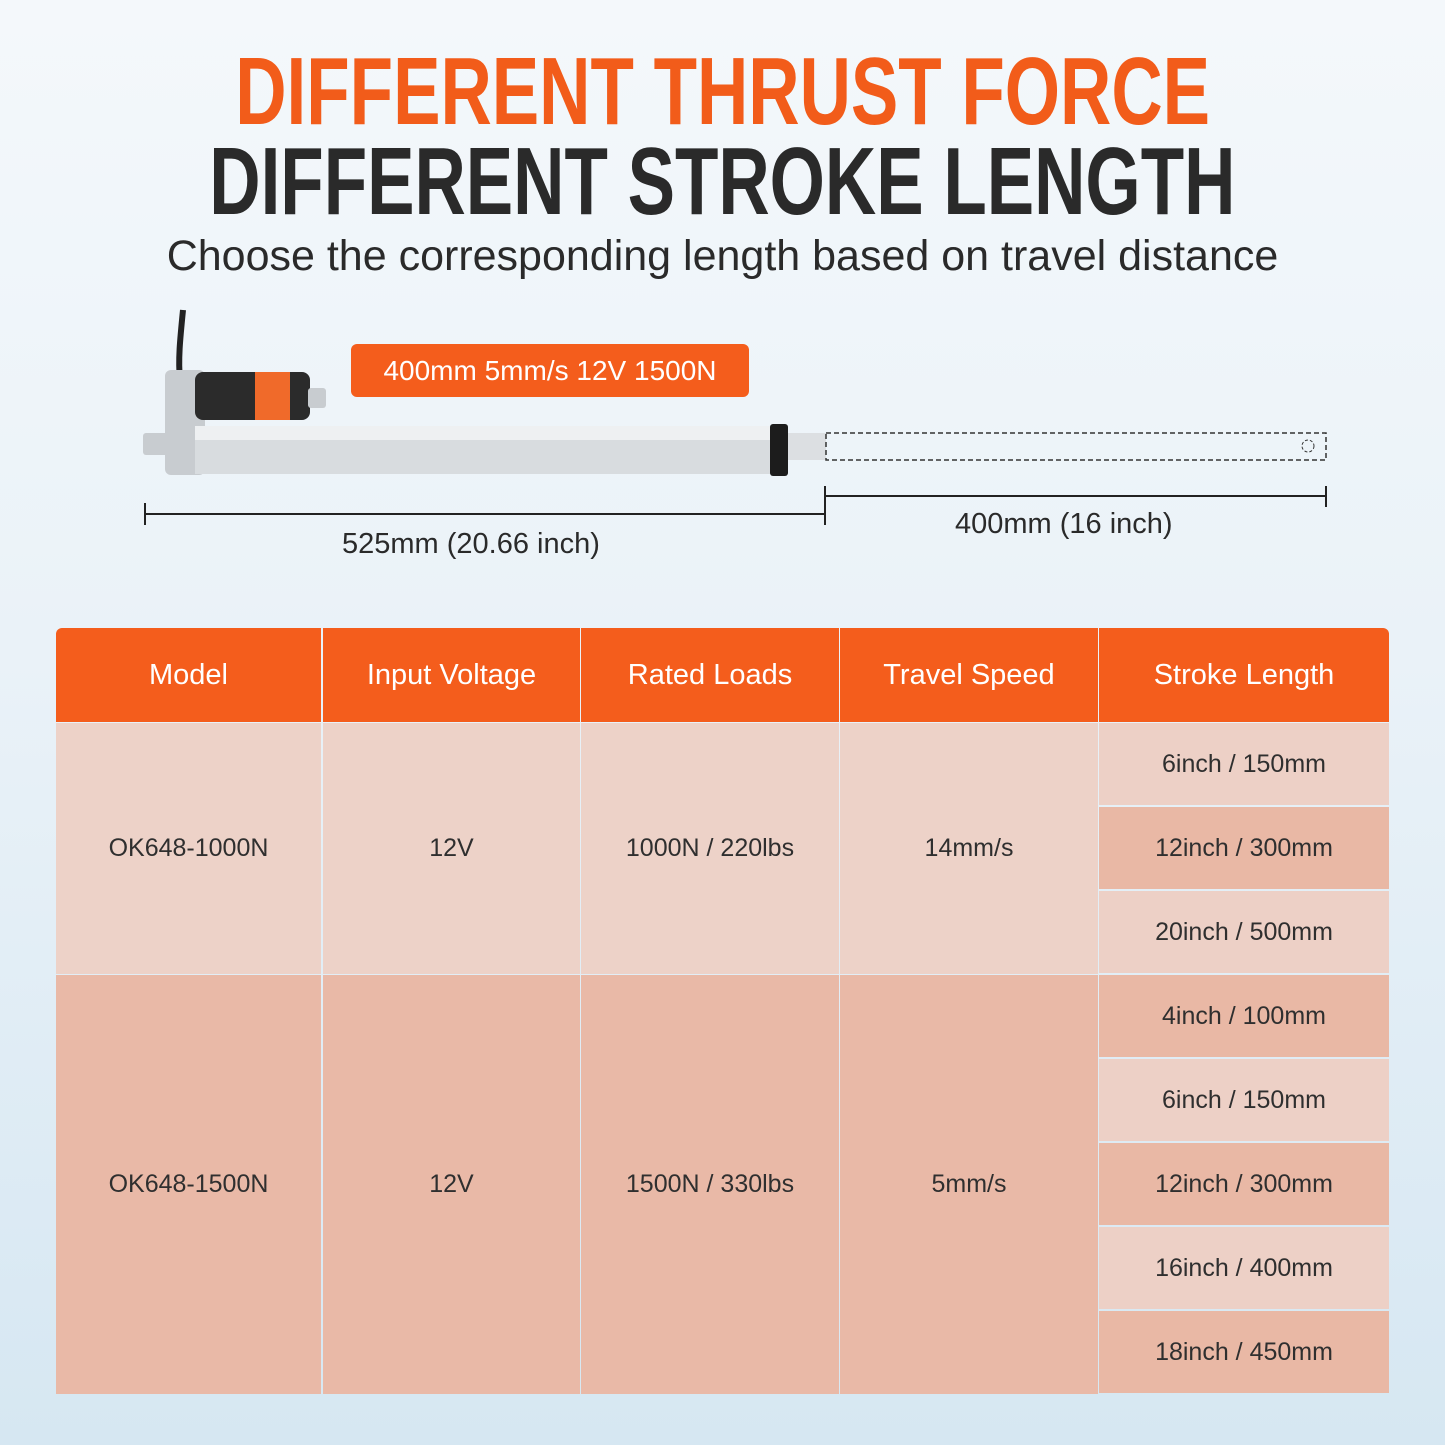 The height and width of the screenshot is (1445, 1445). Describe the element at coordinates (807, 446) in the screenshot. I see `inner-rod` at that location.